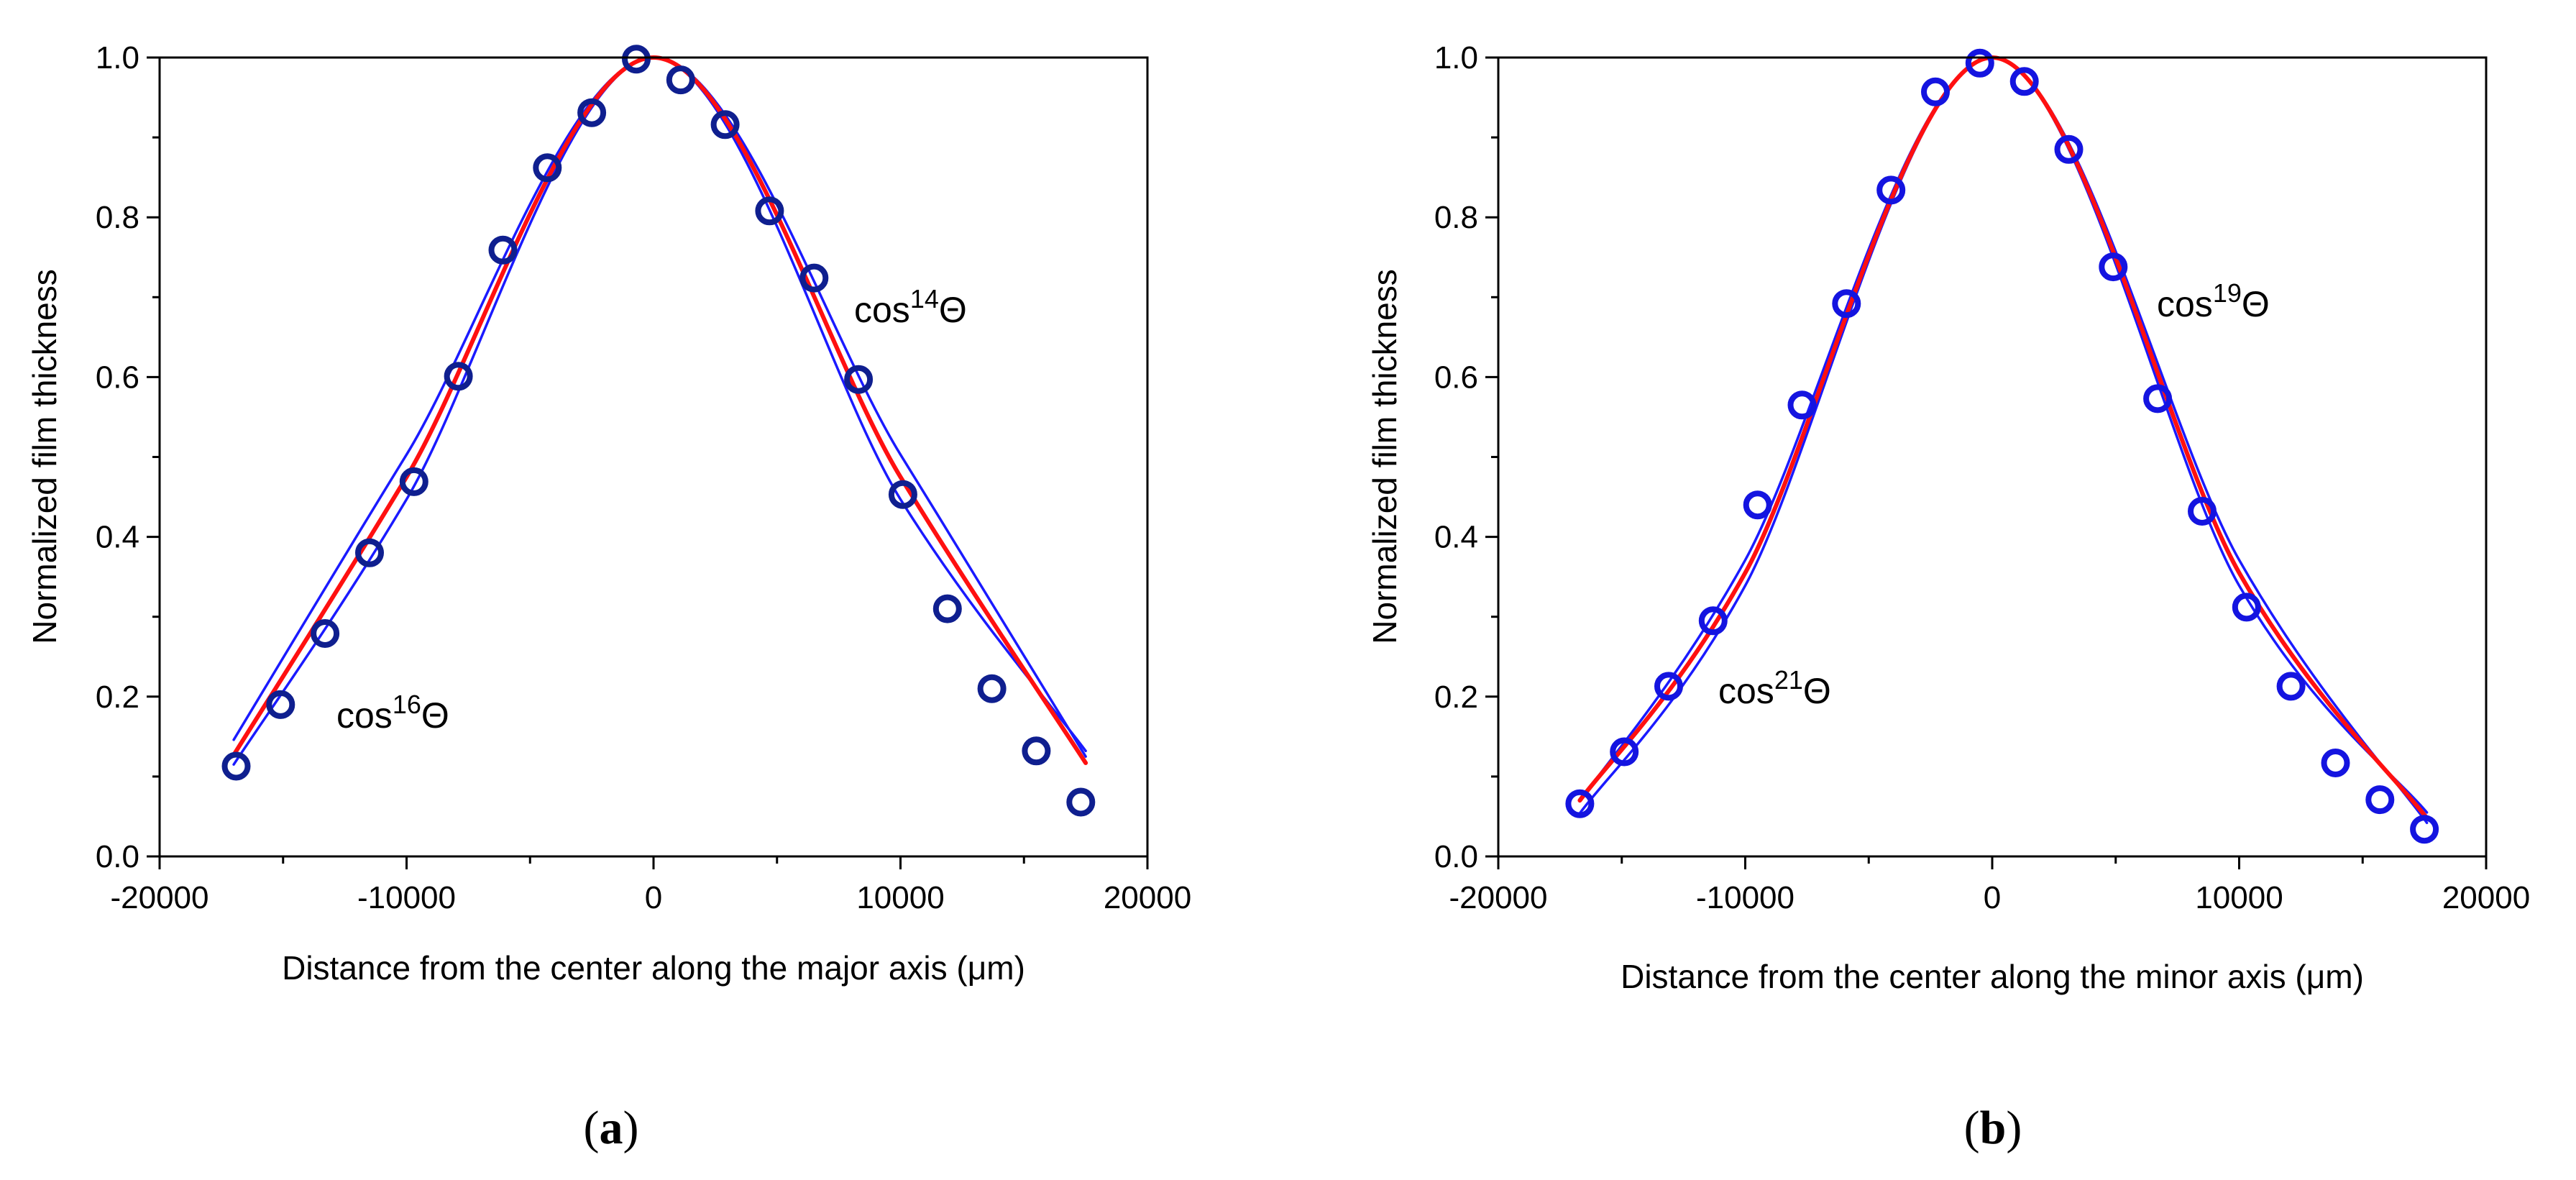  I want to click on panel-a-y-tick-label: 0.8, so click(117, 217).